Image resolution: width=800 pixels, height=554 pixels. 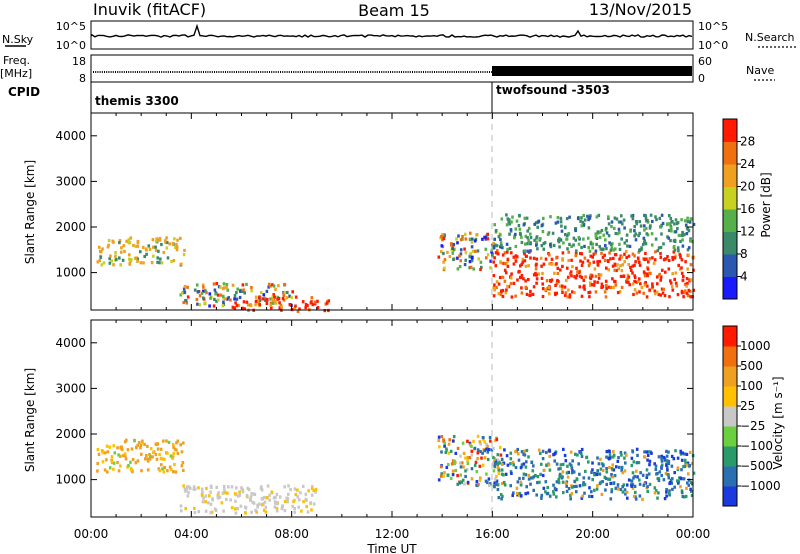 What do you see at coordinates (730, 356) in the screenshot?
I see `colorbar-segment` at bounding box center [730, 356].